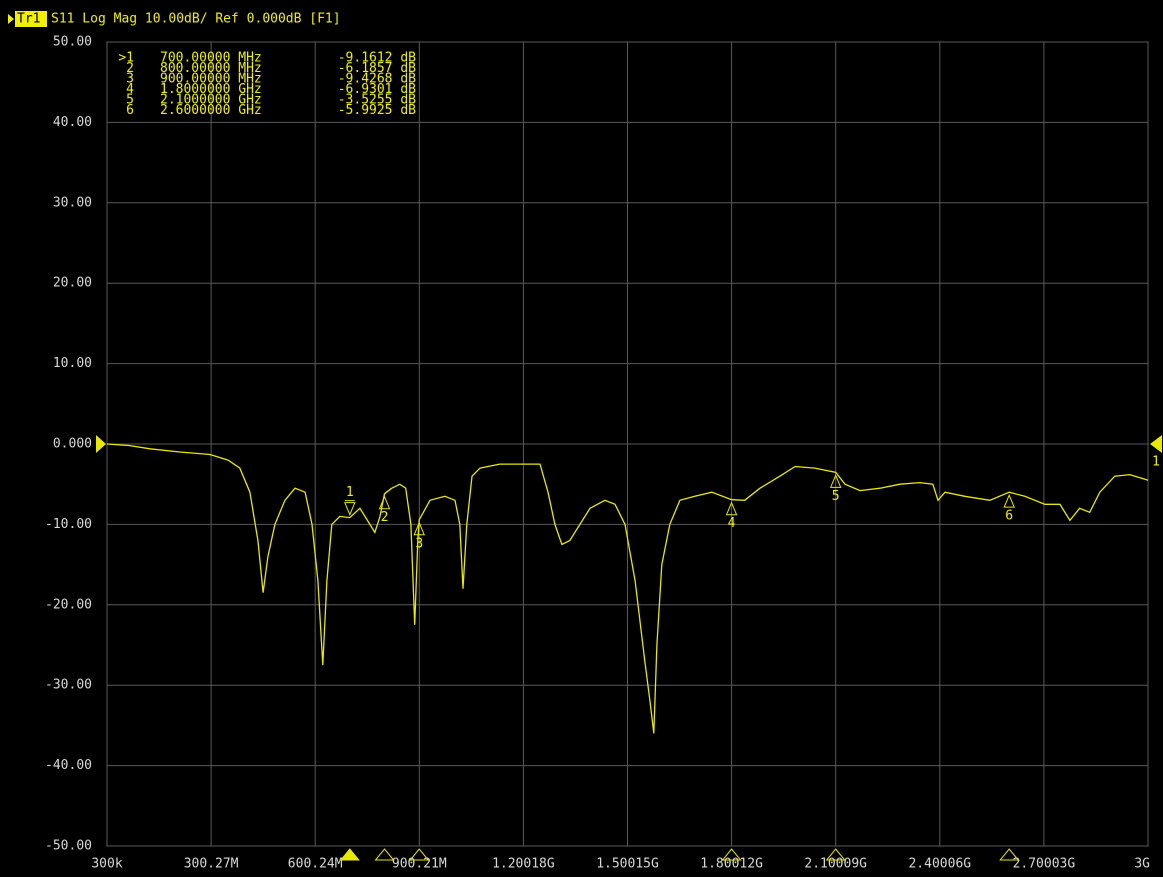 This screenshot has width=1163, height=877. Describe the element at coordinates (211, 864) in the screenshot. I see `x-tick-label: 300.27M` at that location.